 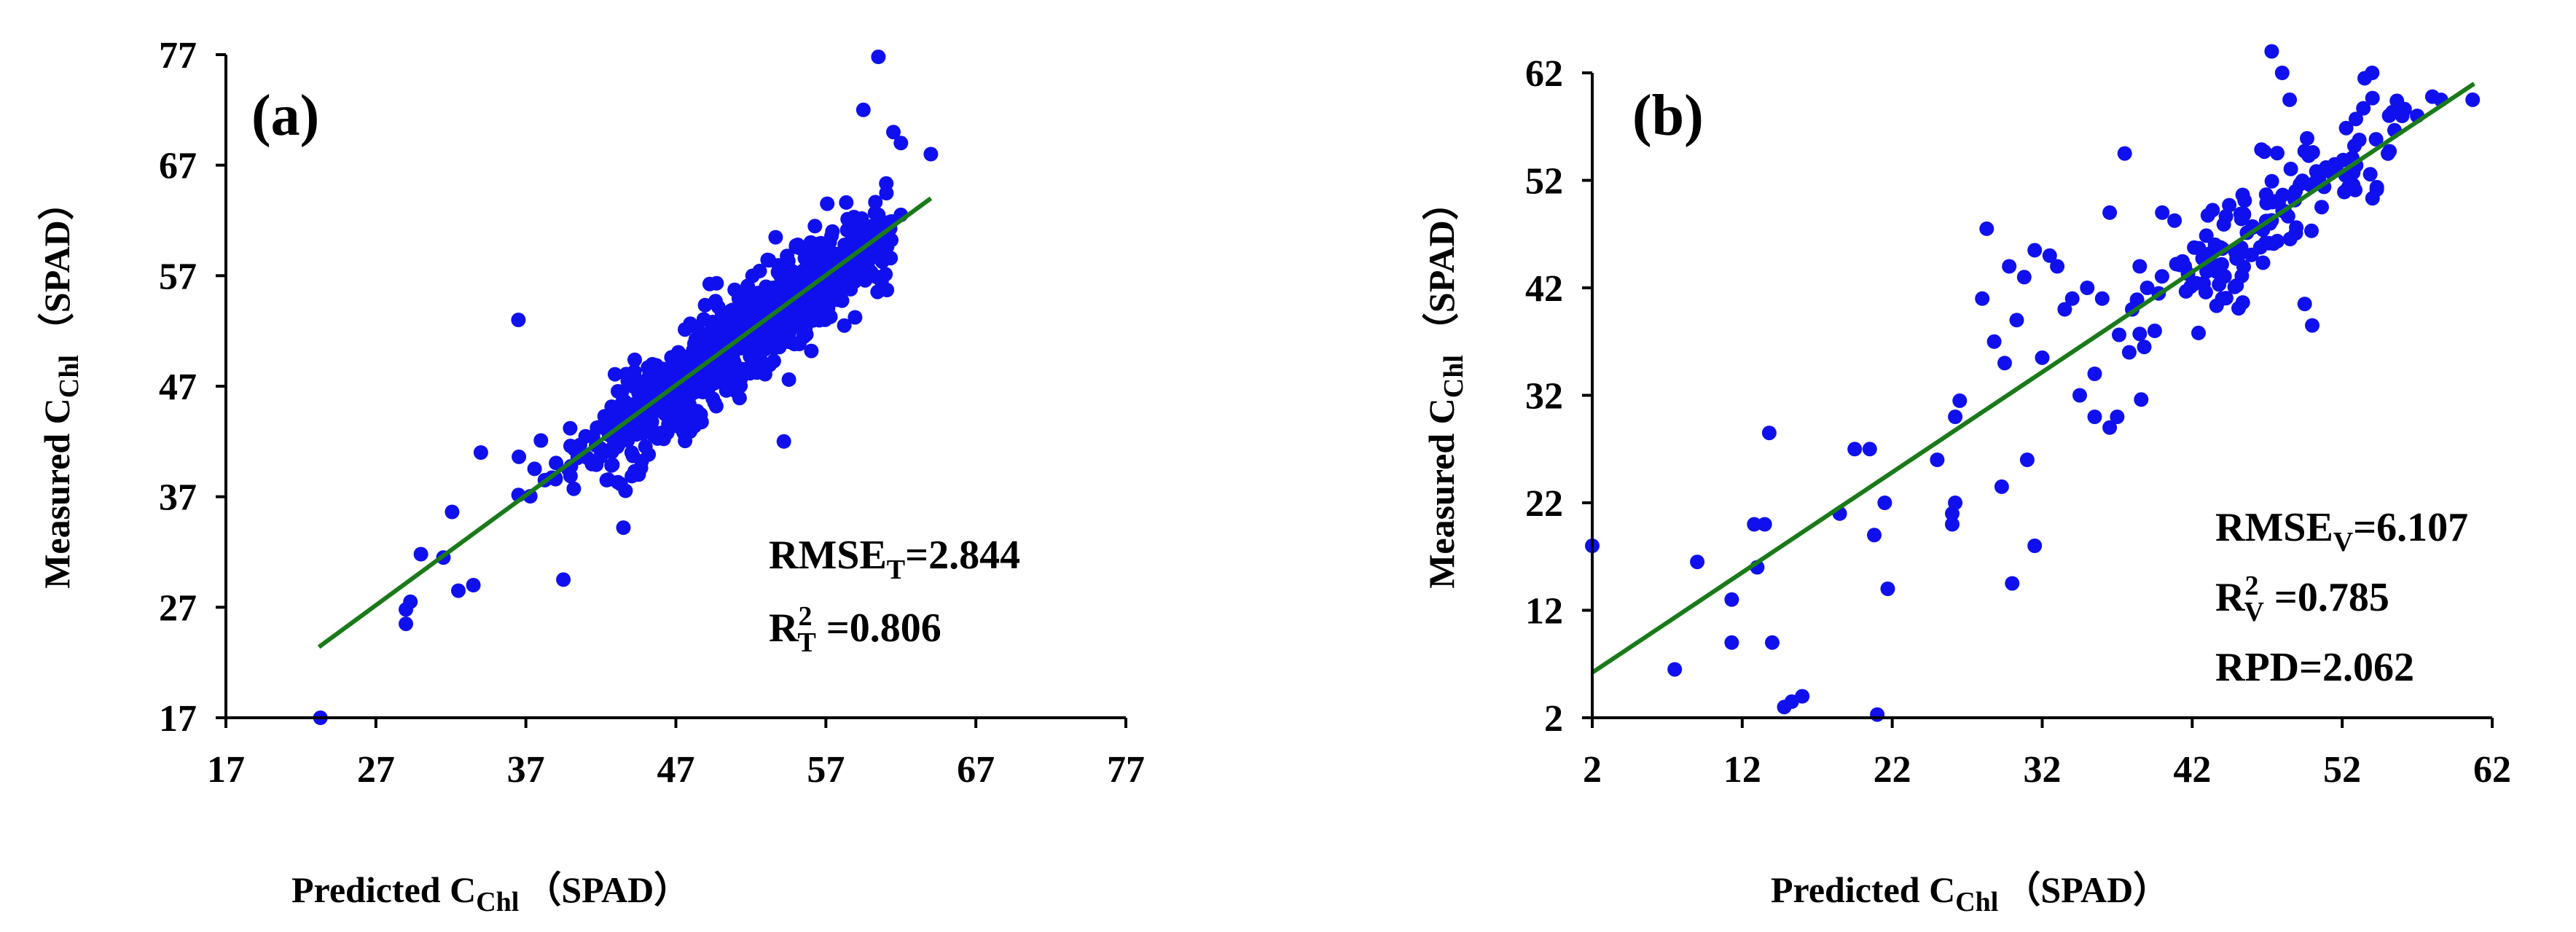 What do you see at coordinates (2314, 667) in the screenshot?
I see `panel-b-stat-rpd: RPD=2.062` at bounding box center [2314, 667].